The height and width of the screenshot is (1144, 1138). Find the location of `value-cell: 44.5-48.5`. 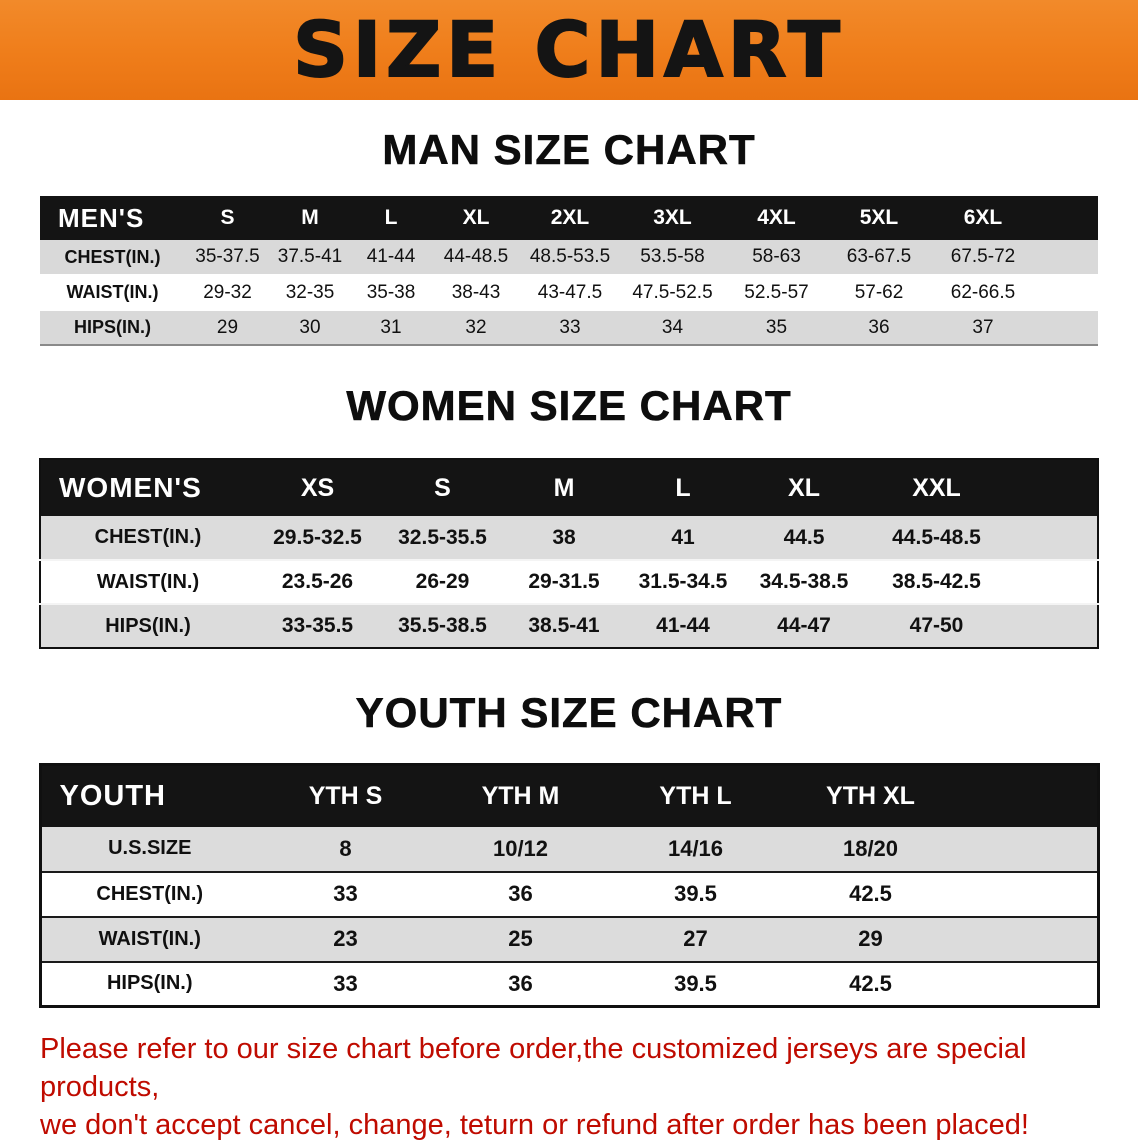

value-cell: 44.5-48.5 is located at coordinates (936, 537).